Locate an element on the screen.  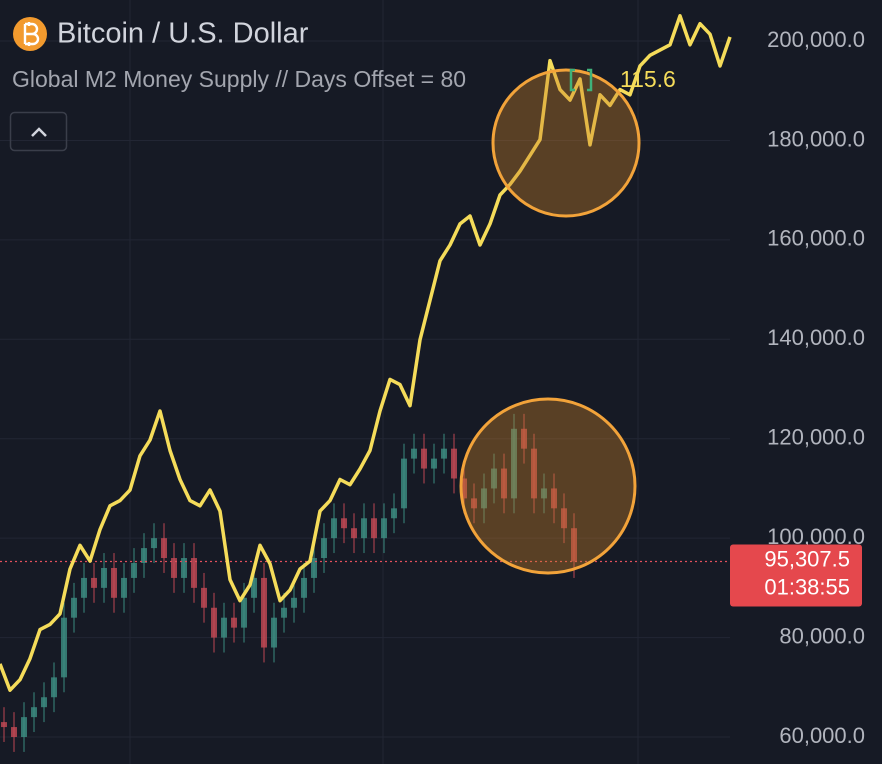
collapse-button is located at coordinates (38, 131).